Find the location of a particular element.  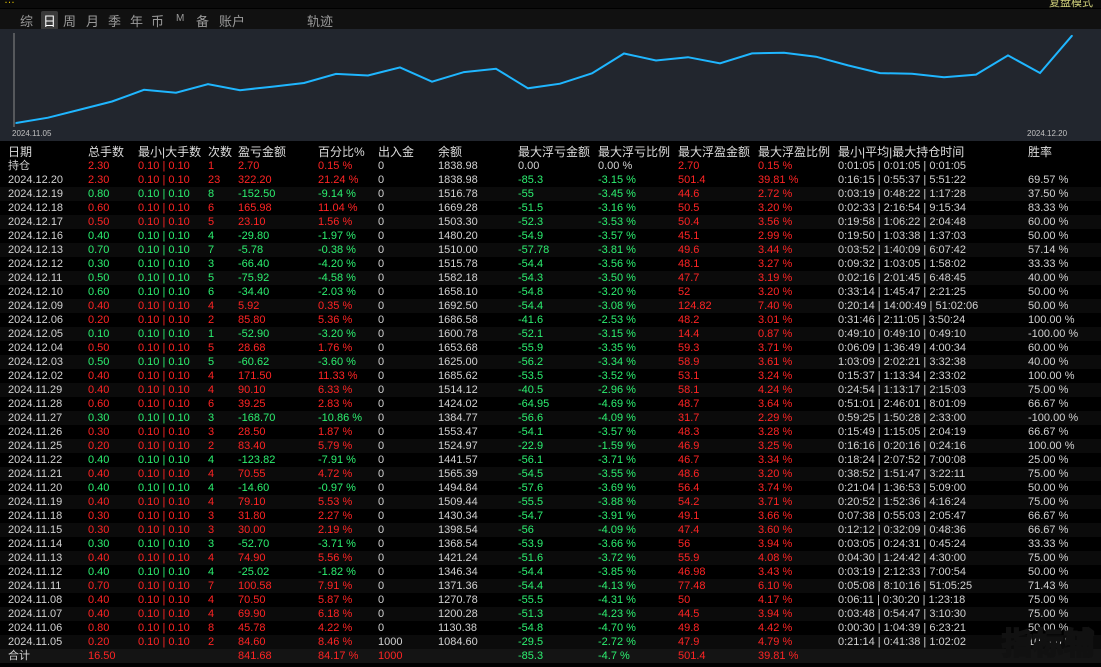

header-balance: 余额 is located at coordinates (450, 152).